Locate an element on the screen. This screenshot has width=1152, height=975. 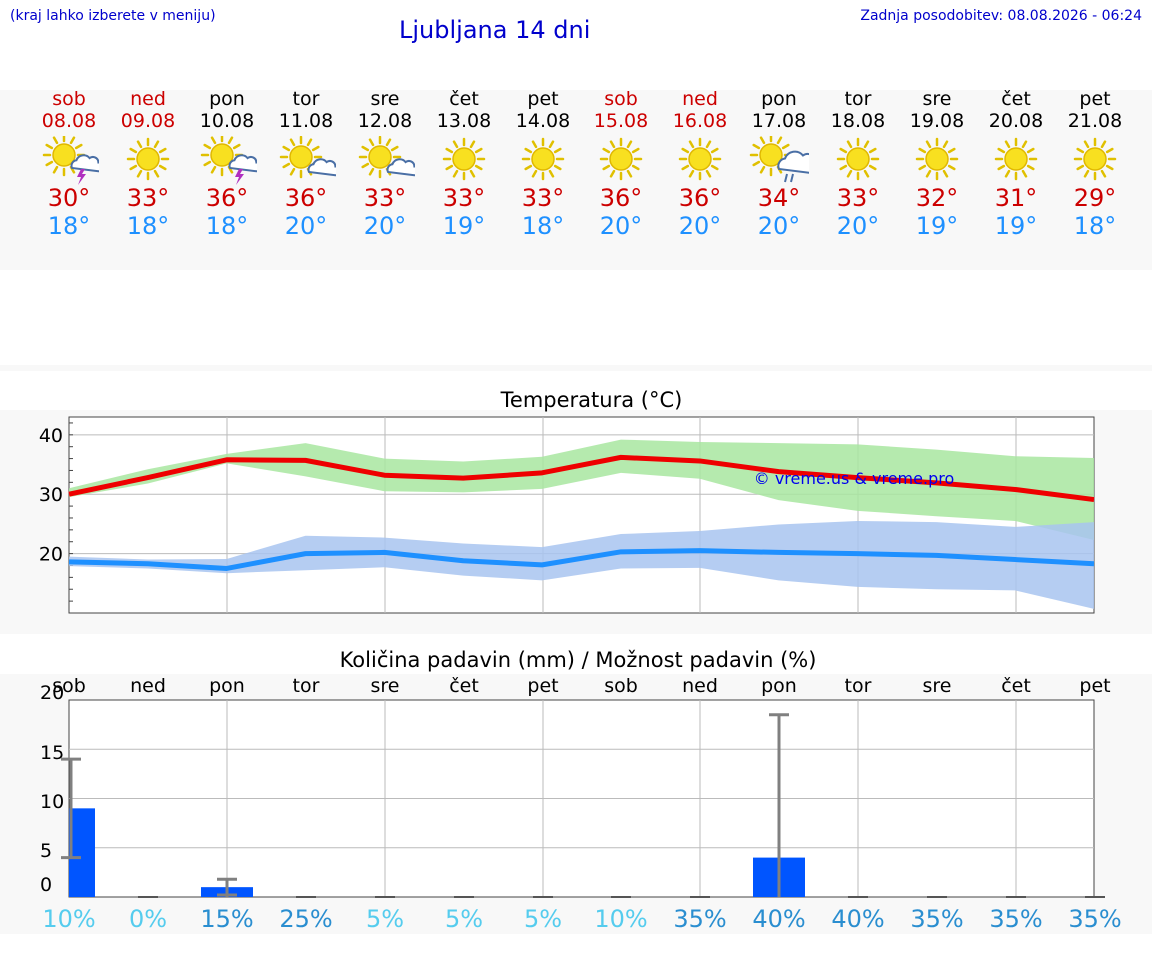
max-temperature: 34° is located at coordinates (779, 198).